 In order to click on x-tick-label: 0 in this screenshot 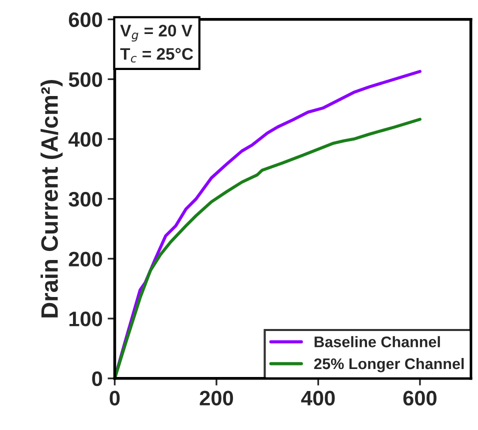, I will do `click(115, 398)`.